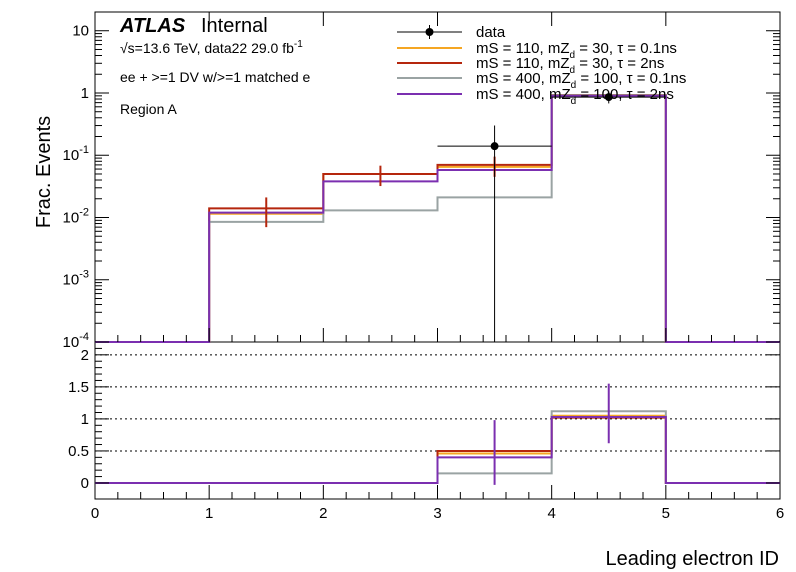 The height and width of the screenshot is (572, 796). Describe the element at coordinates (209, 513) in the screenshot. I see `xtick-label-1: 1` at that location.